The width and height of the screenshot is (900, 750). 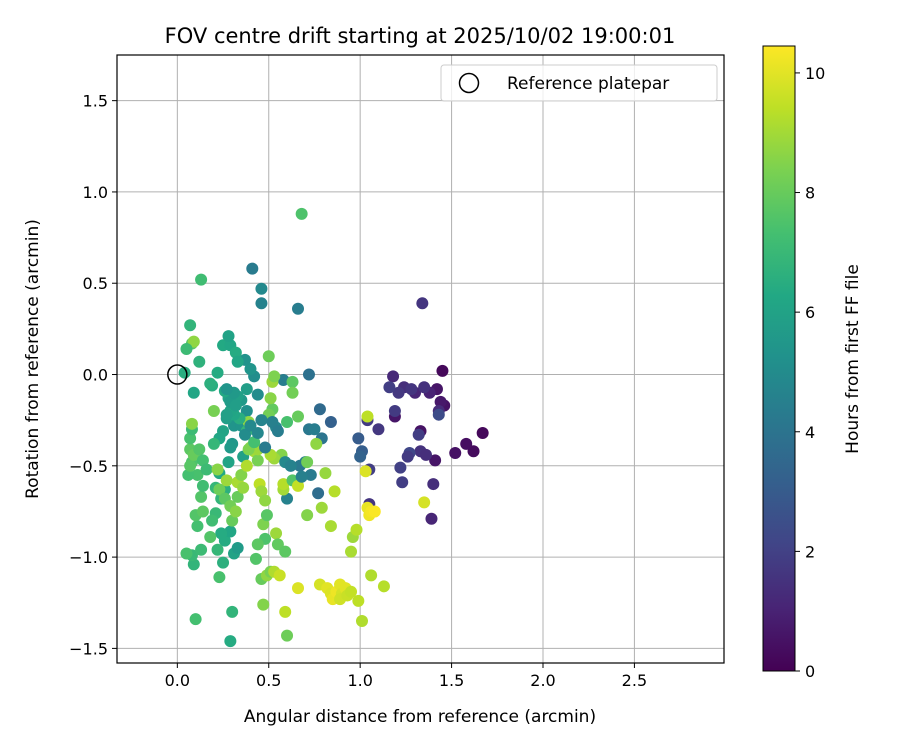 I want to click on y-axis-label: Rotation from reference (arcmin), so click(x=33, y=359).